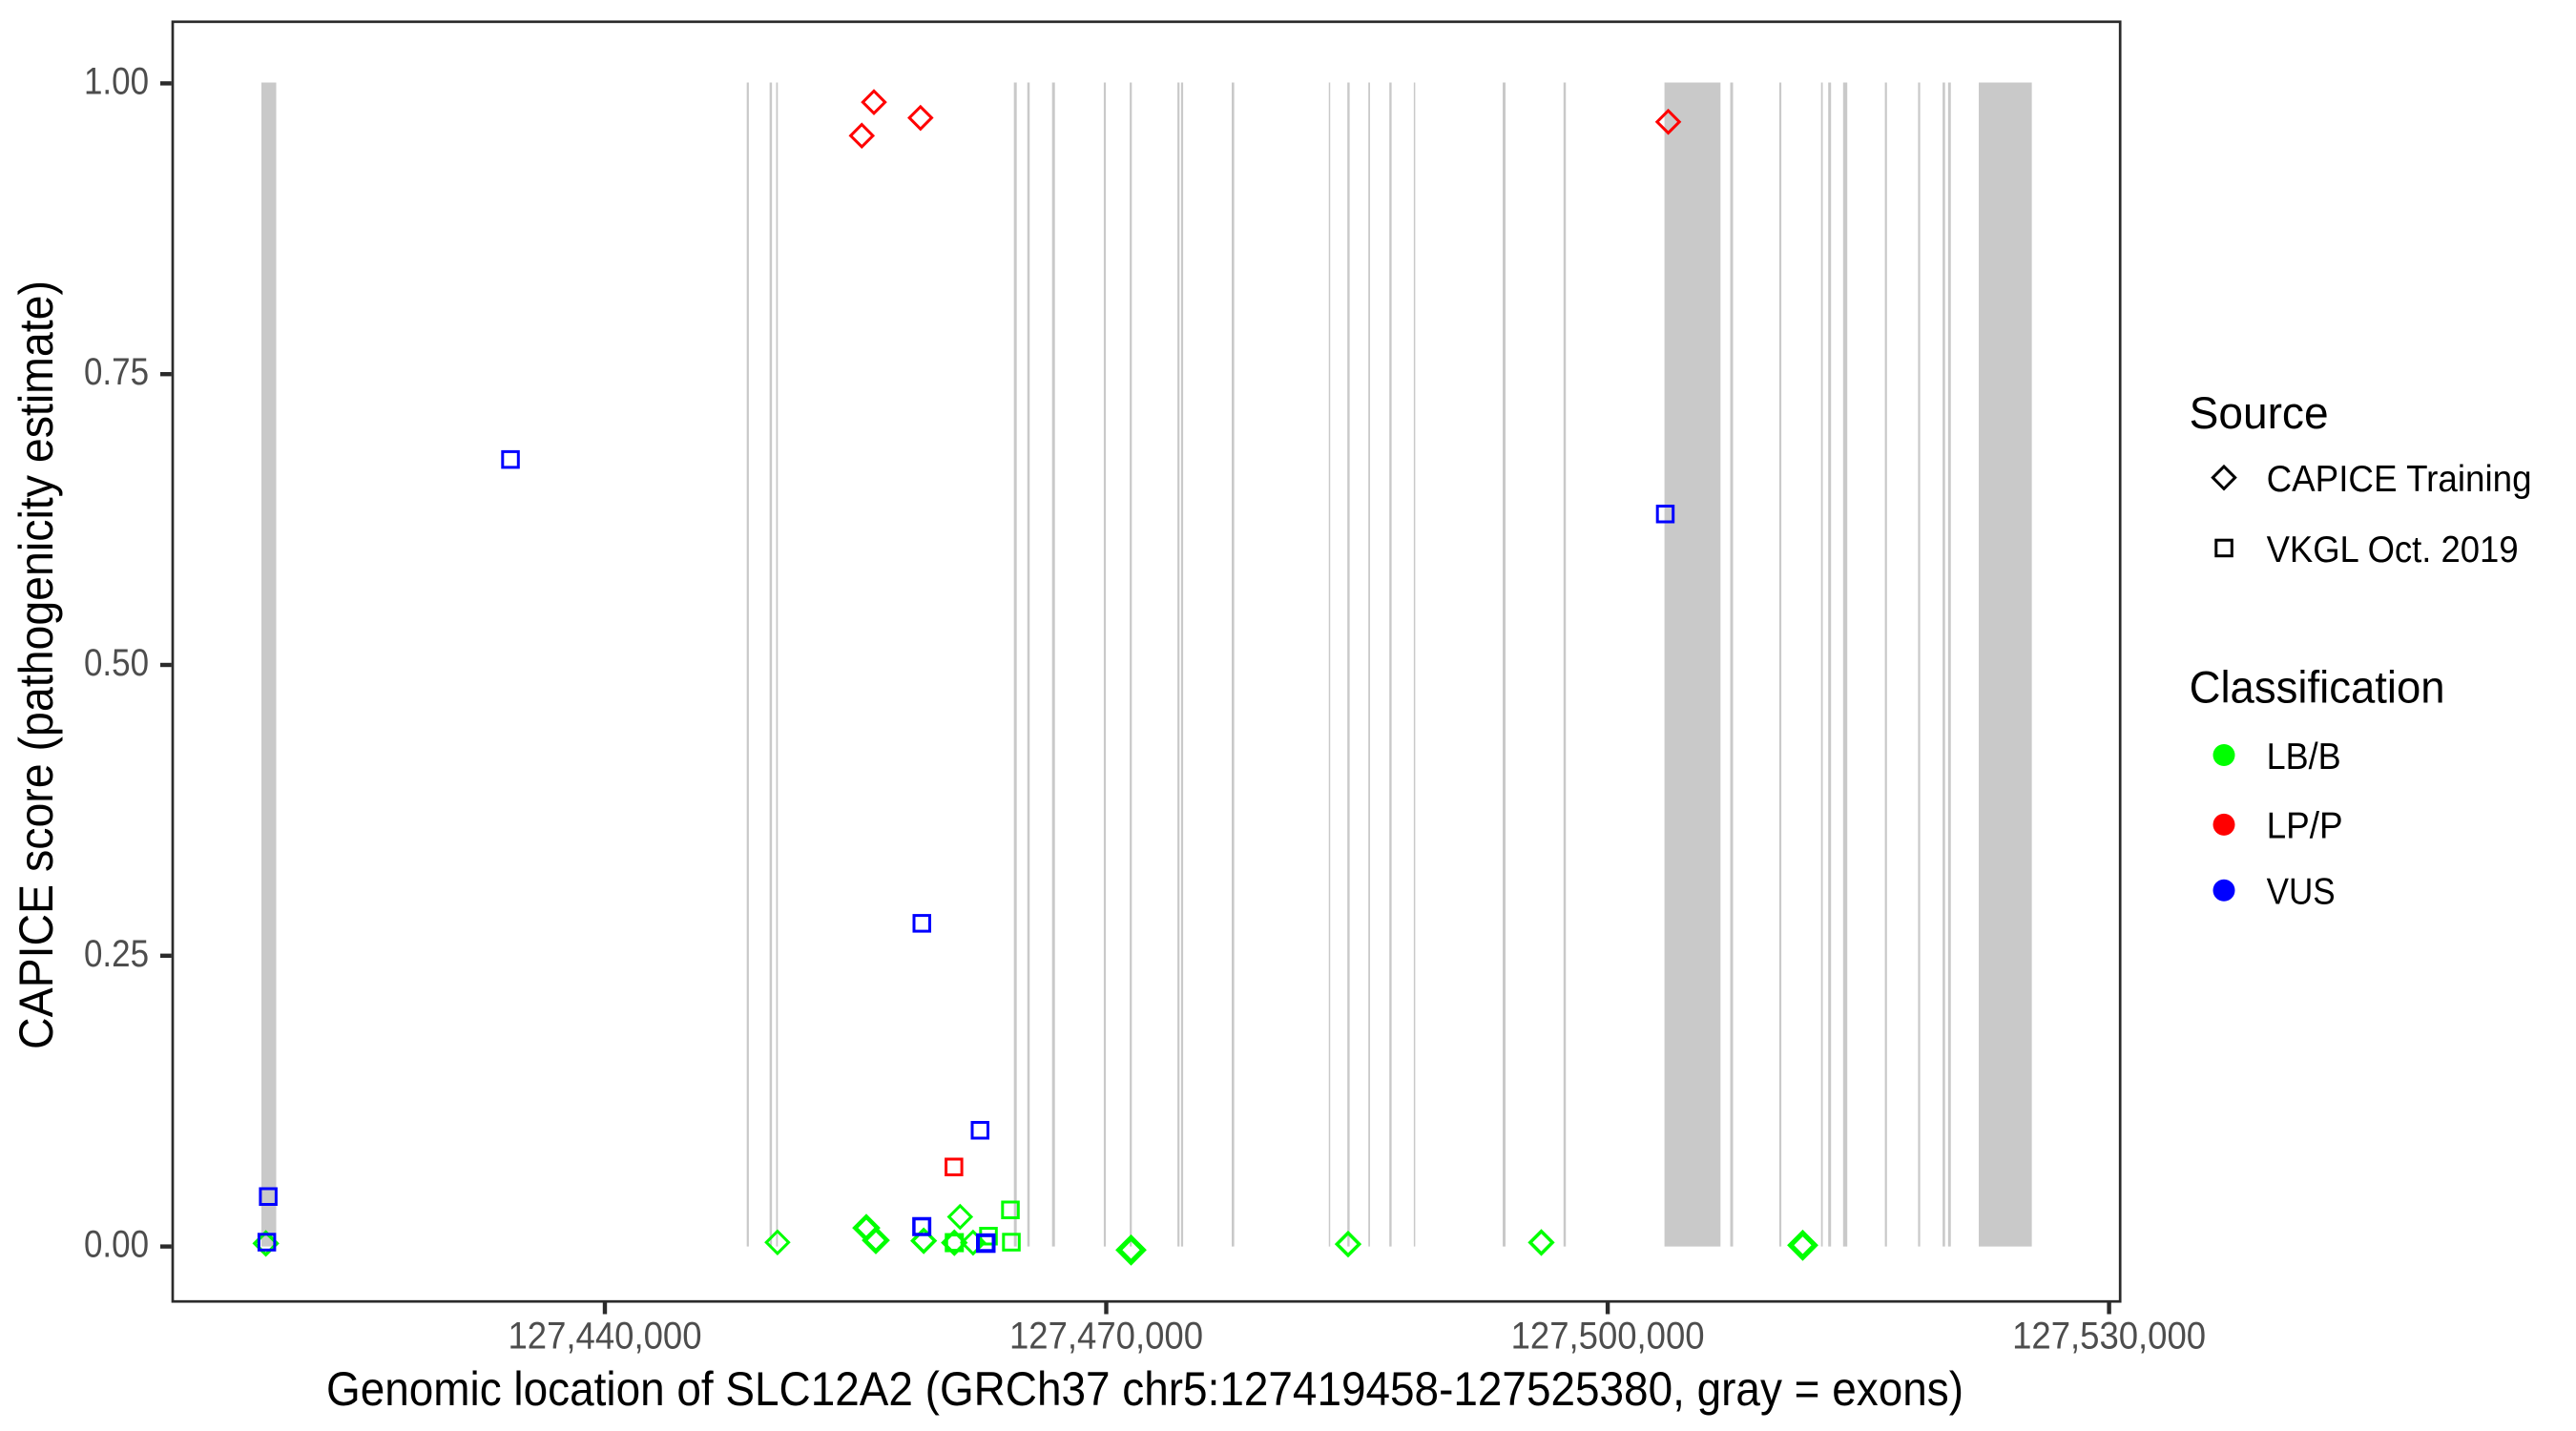 Image resolution: width=2576 pixels, height=1431 pixels. What do you see at coordinates (1608, 1337) in the screenshot?
I see `svg-text: 127,500,000` at bounding box center [1608, 1337].